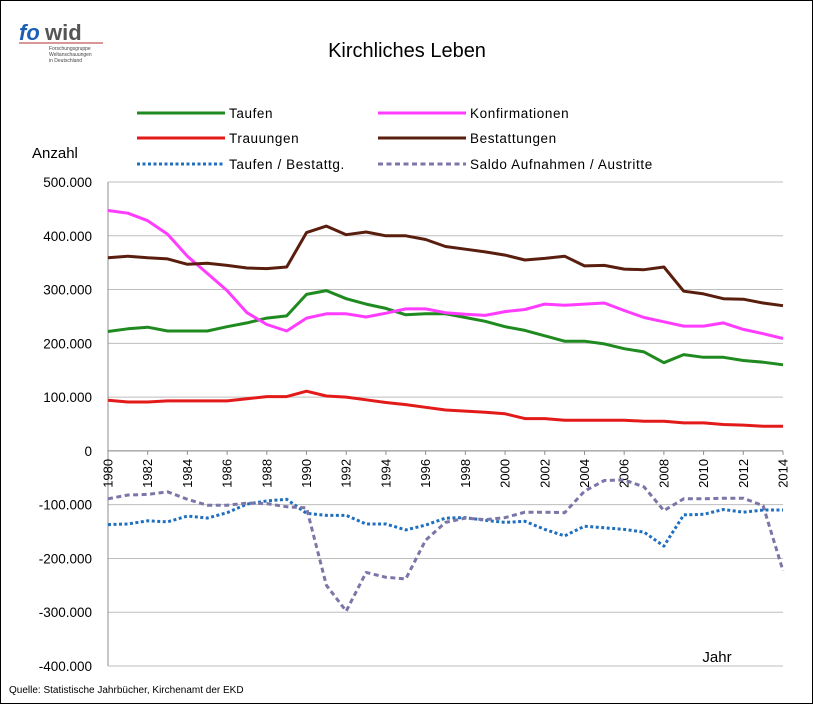 This screenshot has height=708, width=813. Describe the element at coordinates (264, 138) in the screenshot. I see `legend-label: Trauungen` at that location.